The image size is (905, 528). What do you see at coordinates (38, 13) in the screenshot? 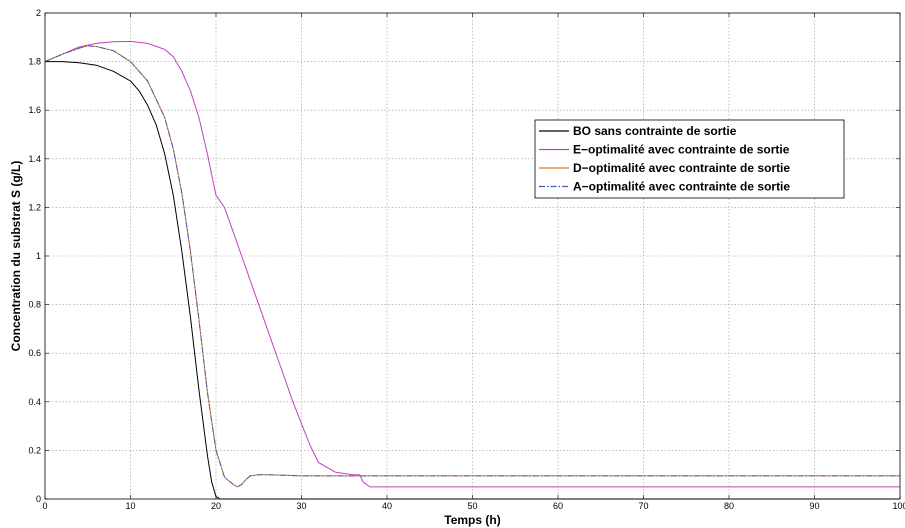
I see `y-tick-label: 2` at bounding box center [38, 13].